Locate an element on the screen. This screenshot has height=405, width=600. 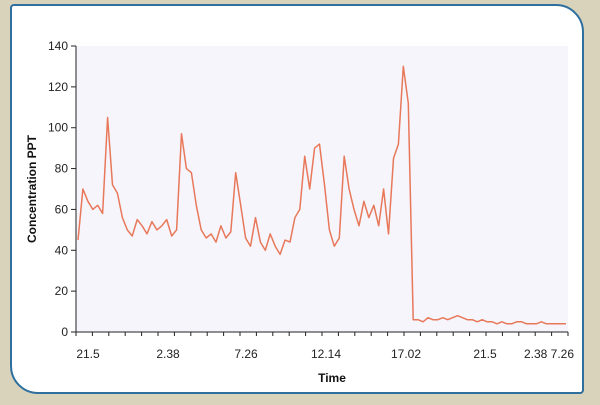
x-axis-title: Time is located at coordinates (332, 378).